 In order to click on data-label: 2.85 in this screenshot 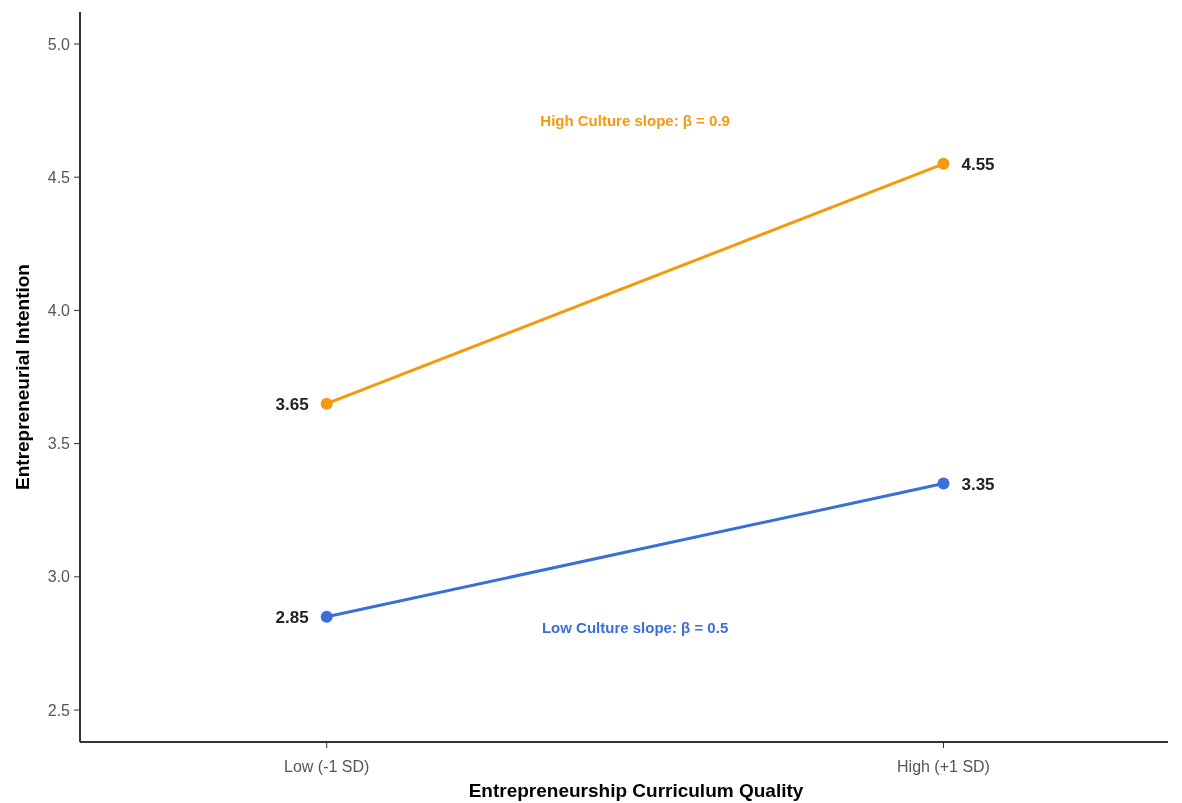, I will do `click(292, 617)`.